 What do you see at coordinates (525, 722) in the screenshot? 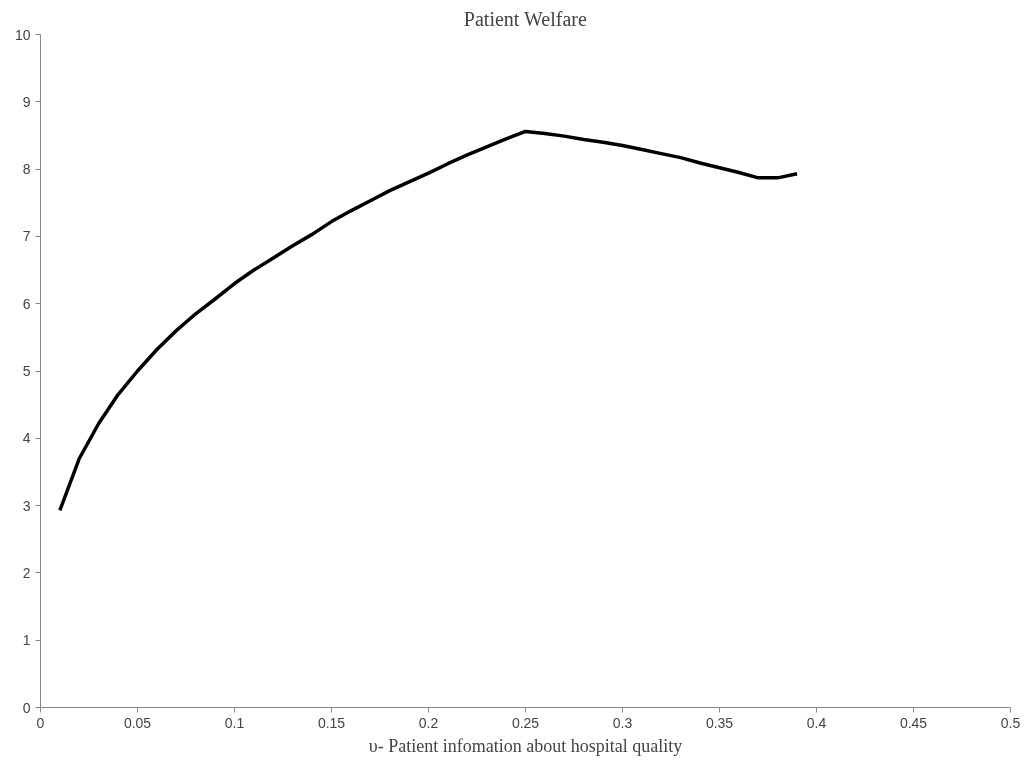
I see `x-tick-label: 0.25` at bounding box center [525, 722].